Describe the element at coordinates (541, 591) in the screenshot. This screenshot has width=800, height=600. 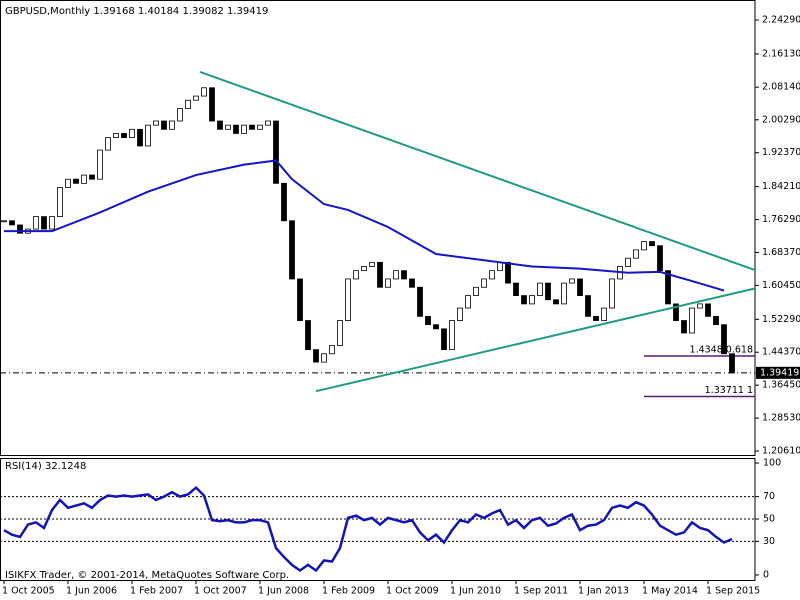
I see `x-tick-label: 1 Sep 2011` at that location.